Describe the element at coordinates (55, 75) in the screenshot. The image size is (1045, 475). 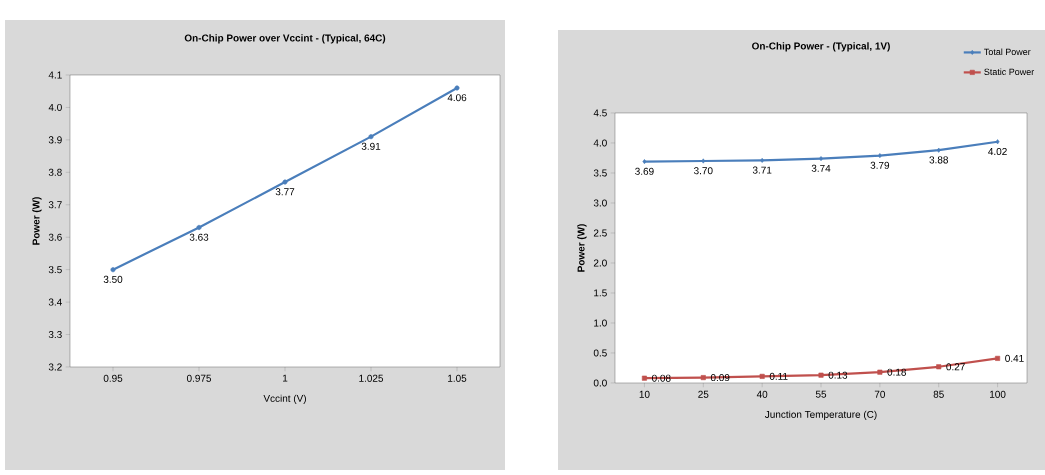
I see `y-tick-label: 4.1` at that location.